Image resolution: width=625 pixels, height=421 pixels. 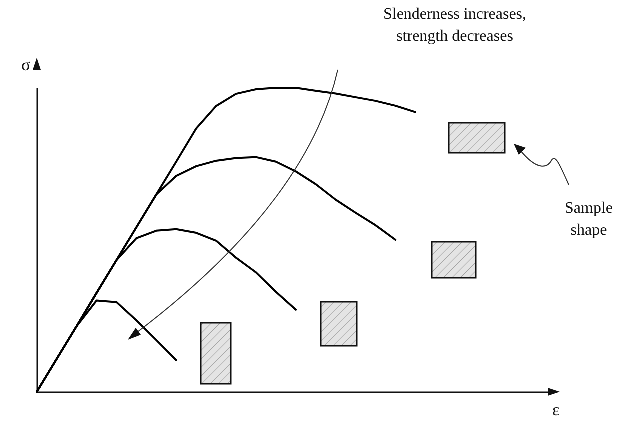 What do you see at coordinates (455, 26) in the screenshot?
I see `text: Slenderness increases, strength decreases` at bounding box center [455, 26].